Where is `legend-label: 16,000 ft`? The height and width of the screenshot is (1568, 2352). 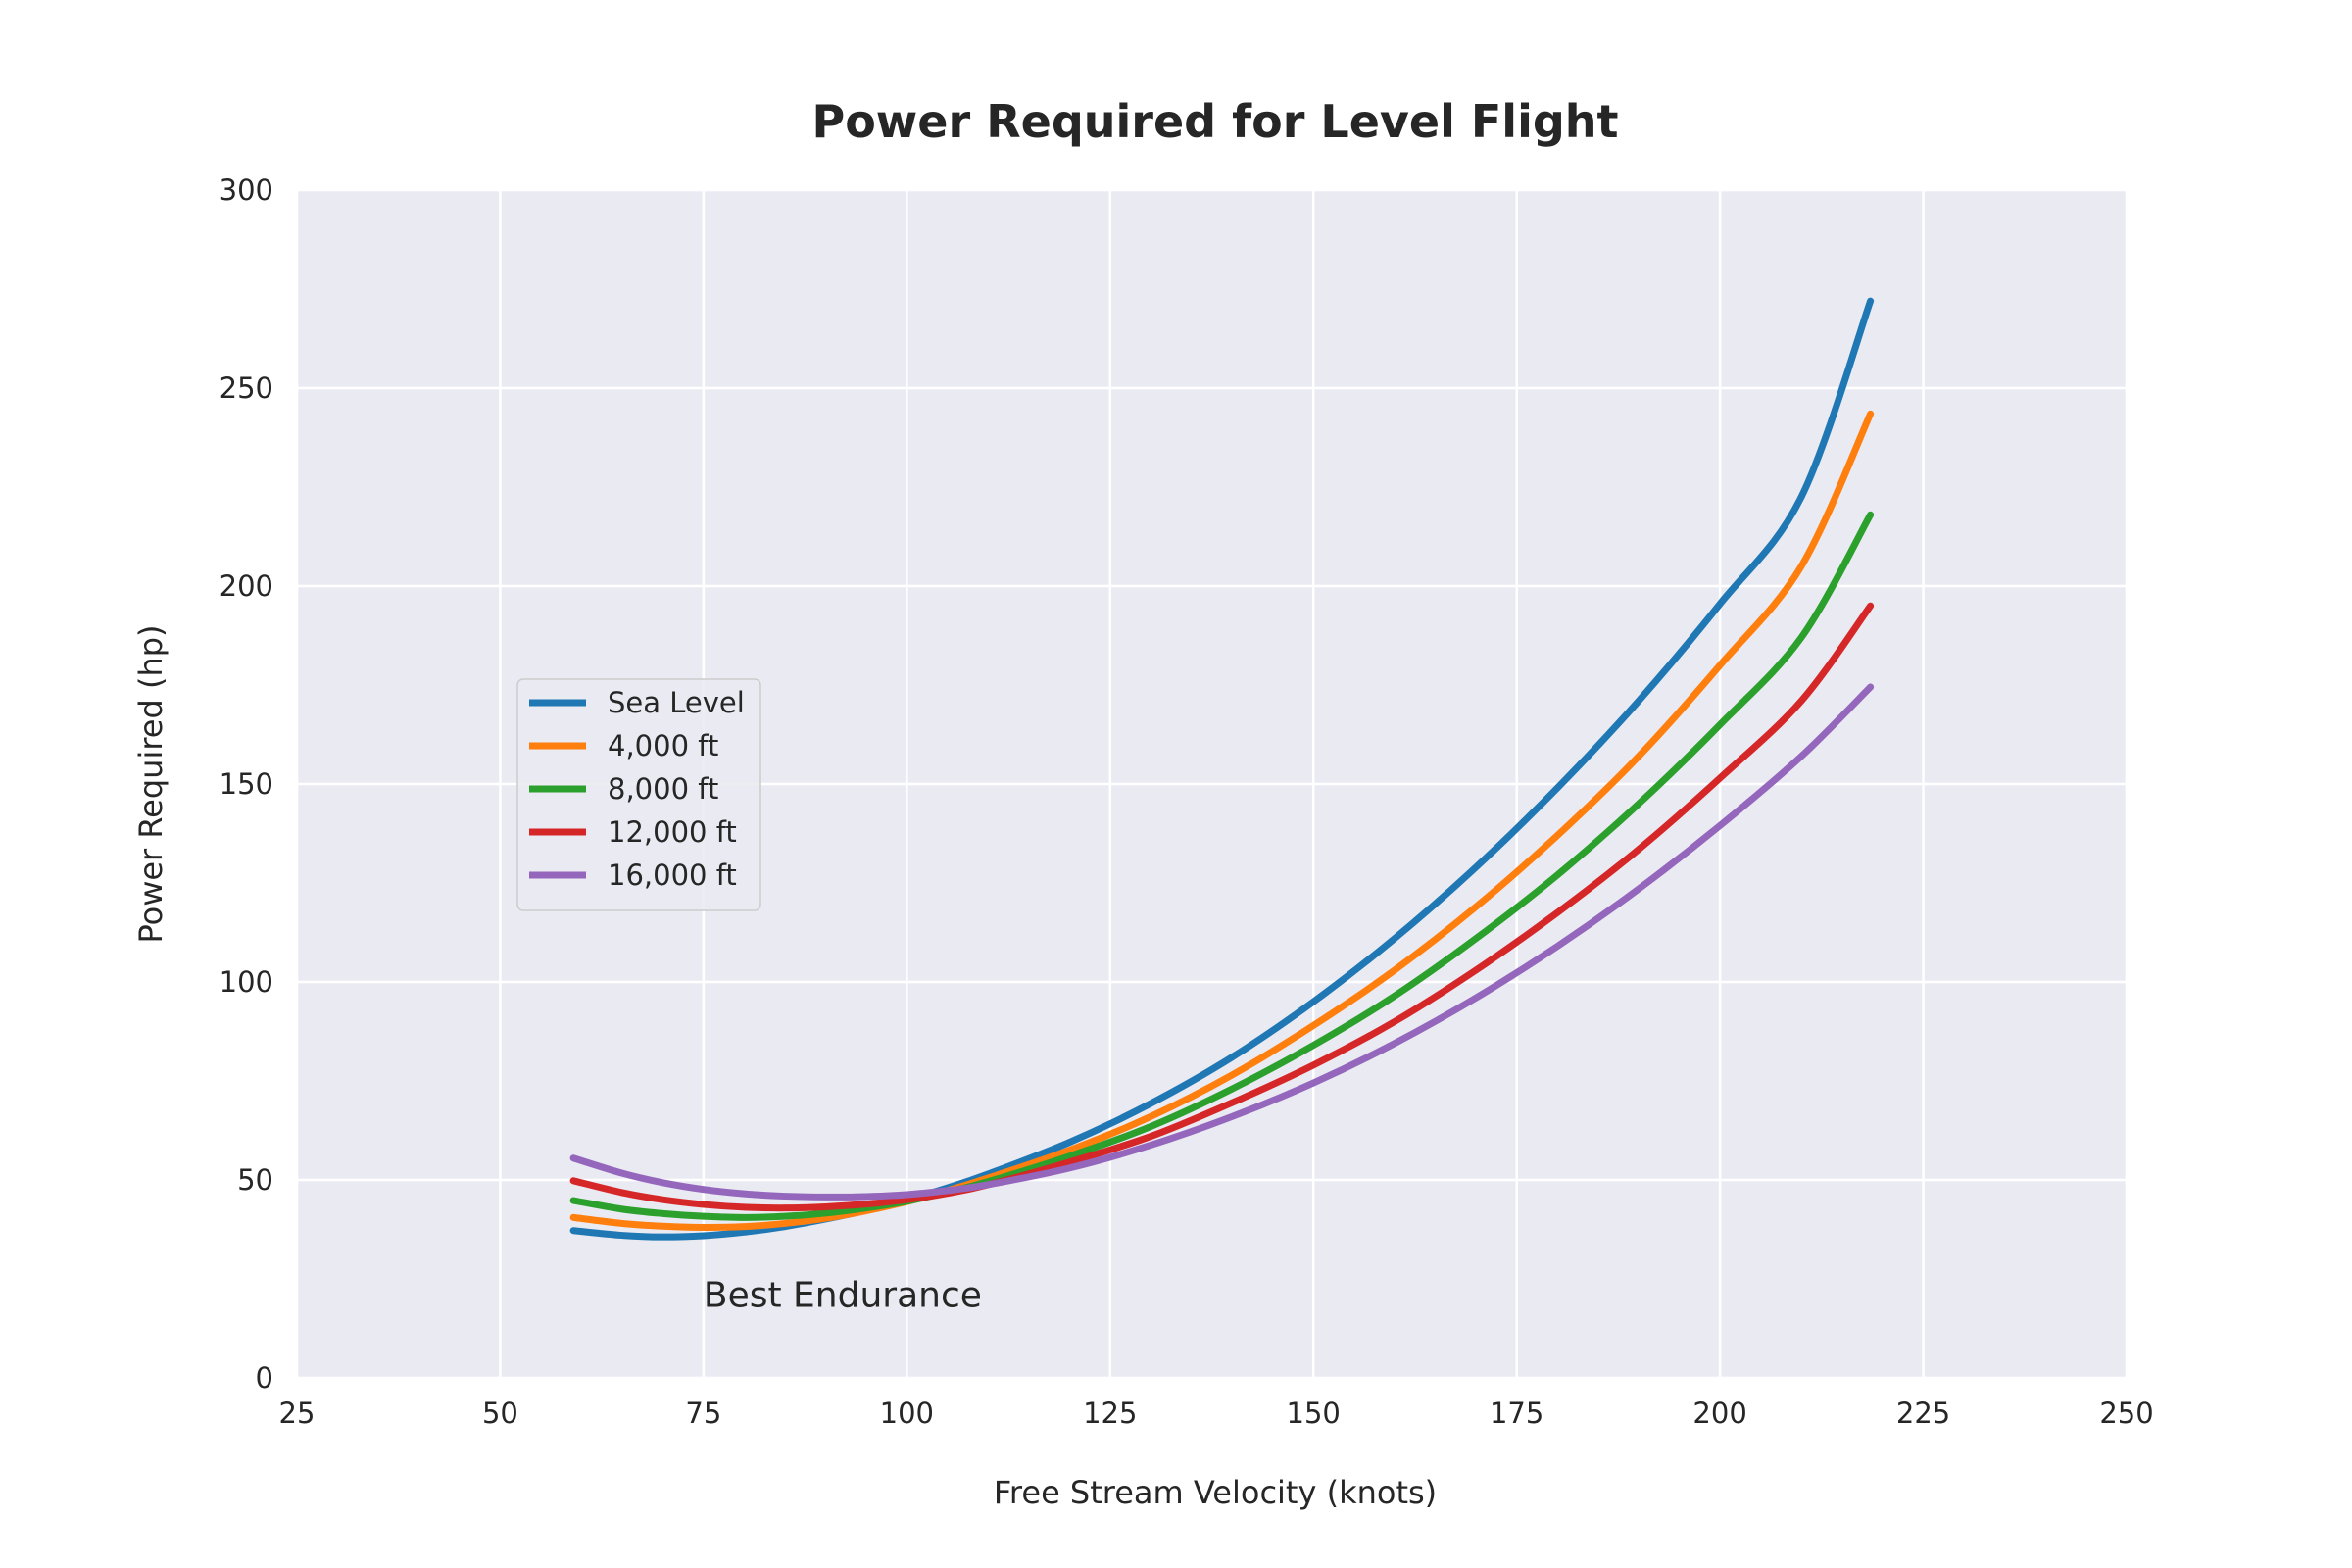
legend-label: 16,000 ft is located at coordinates (672, 875).